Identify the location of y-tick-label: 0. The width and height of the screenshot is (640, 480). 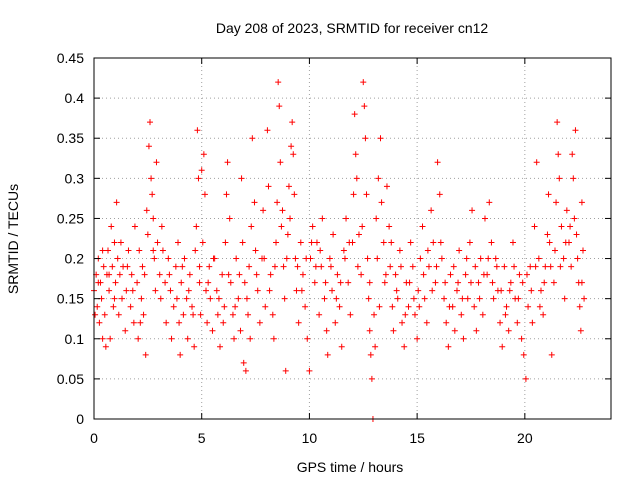
(80, 419).